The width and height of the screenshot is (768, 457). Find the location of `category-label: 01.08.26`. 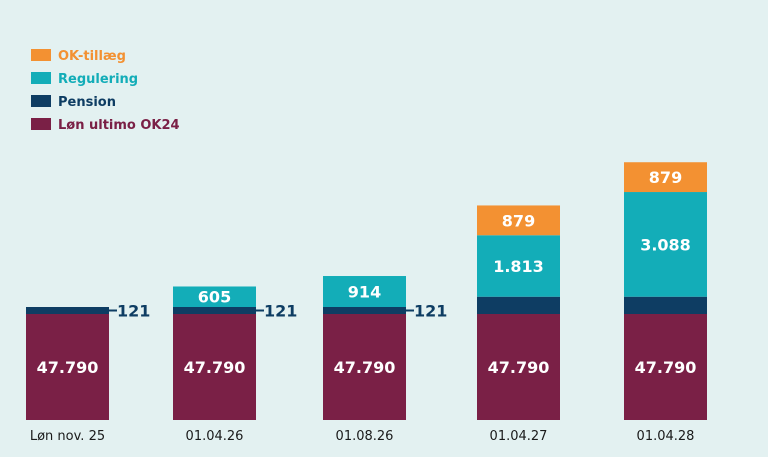

category-label: 01.08.26 is located at coordinates (365, 436).